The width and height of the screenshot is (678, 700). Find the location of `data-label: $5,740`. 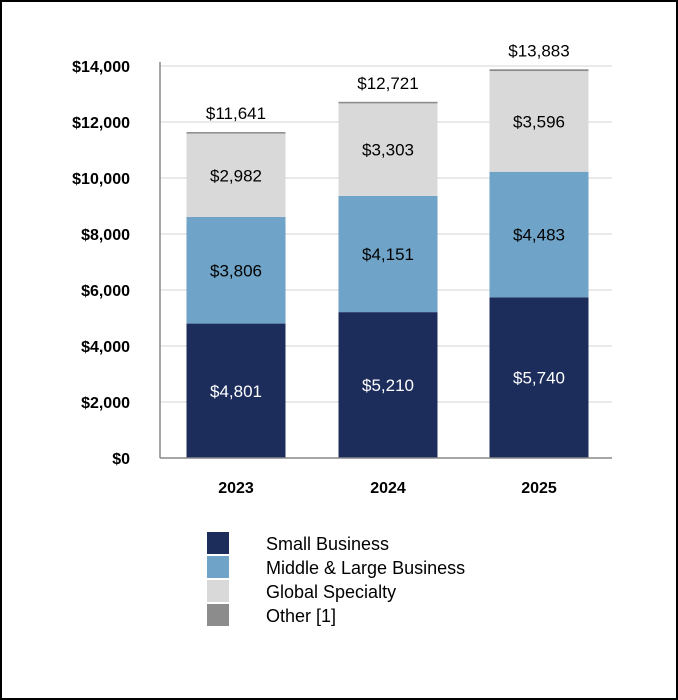

data-label: $5,740 is located at coordinates (539, 378).